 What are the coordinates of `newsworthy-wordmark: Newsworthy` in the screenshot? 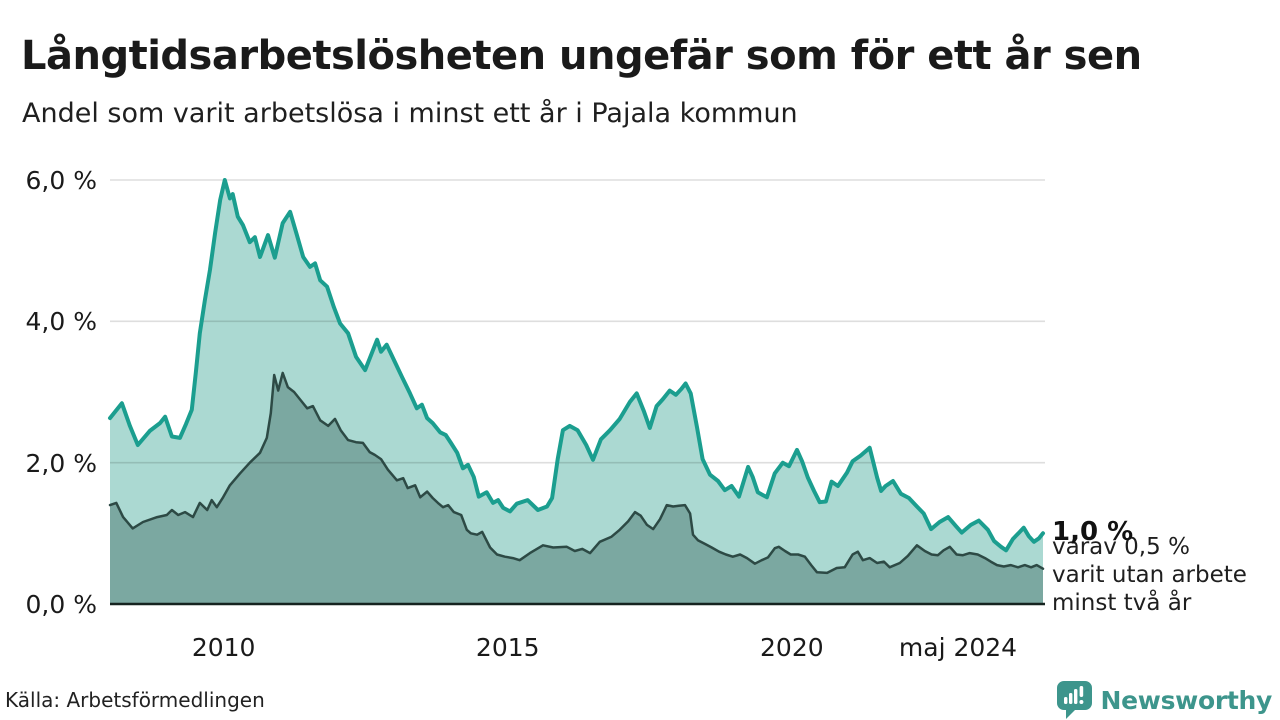 It's located at (1186, 700).